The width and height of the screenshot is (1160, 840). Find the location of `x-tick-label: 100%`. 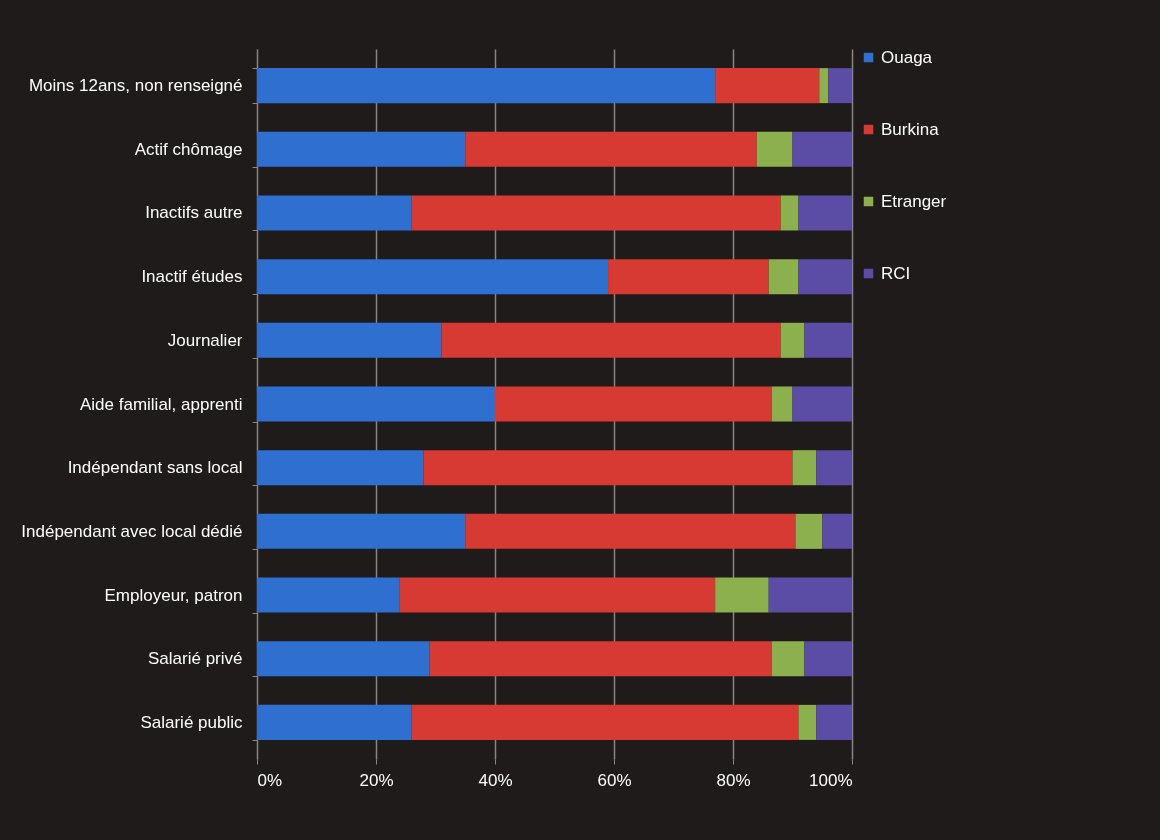

x-tick-label: 100% is located at coordinates (831, 780).